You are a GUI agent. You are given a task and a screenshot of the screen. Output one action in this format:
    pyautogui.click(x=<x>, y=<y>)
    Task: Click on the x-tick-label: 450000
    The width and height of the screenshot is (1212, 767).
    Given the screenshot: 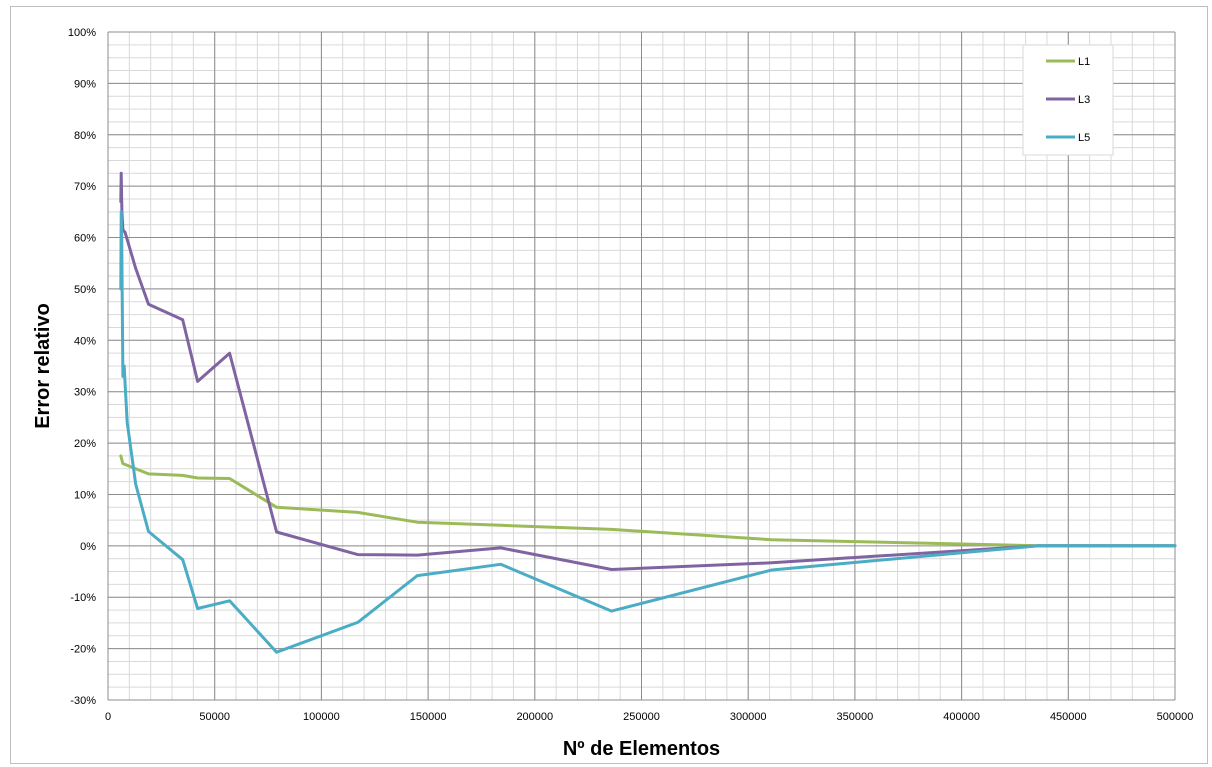 What is the action you would take?
    pyautogui.click(x=1068, y=717)
    